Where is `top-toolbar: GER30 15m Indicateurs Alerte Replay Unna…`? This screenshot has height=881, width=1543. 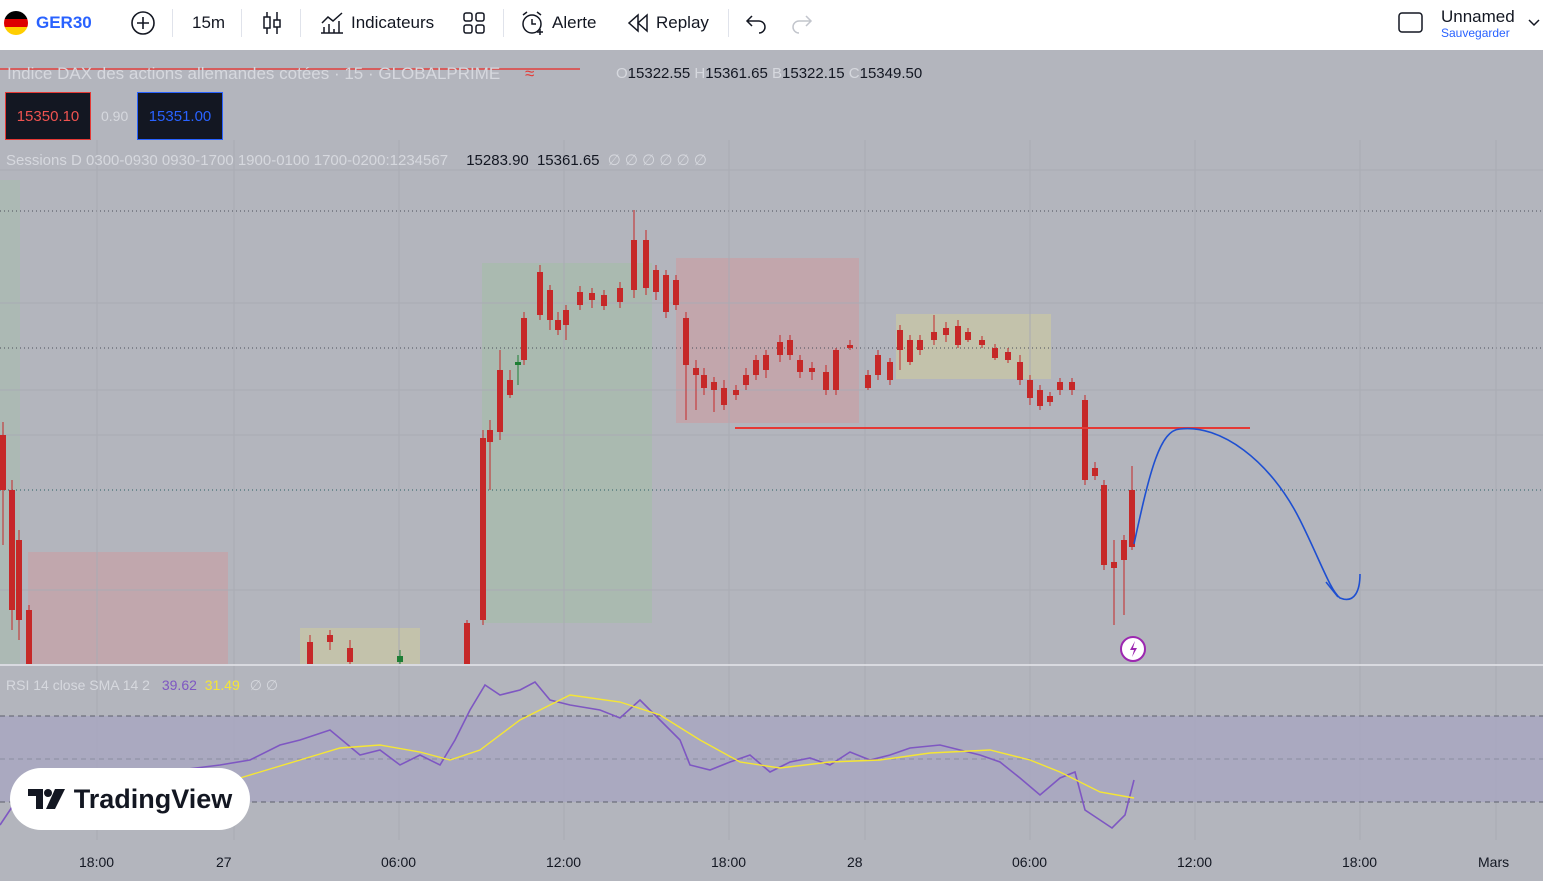 top-toolbar: GER30 15m Indicateurs Alerte Replay Unna… is located at coordinates (771, 23).